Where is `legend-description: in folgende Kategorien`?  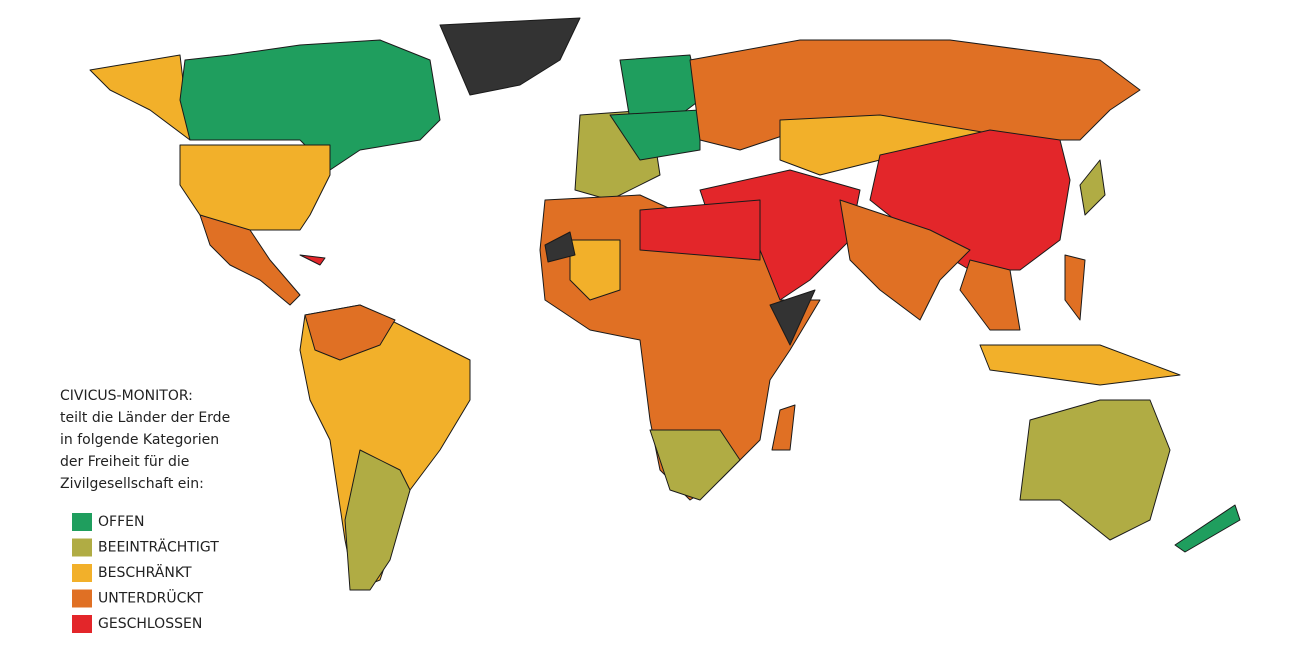 legend-description: in folgende Kategorien is located at coordinates (139, 440).